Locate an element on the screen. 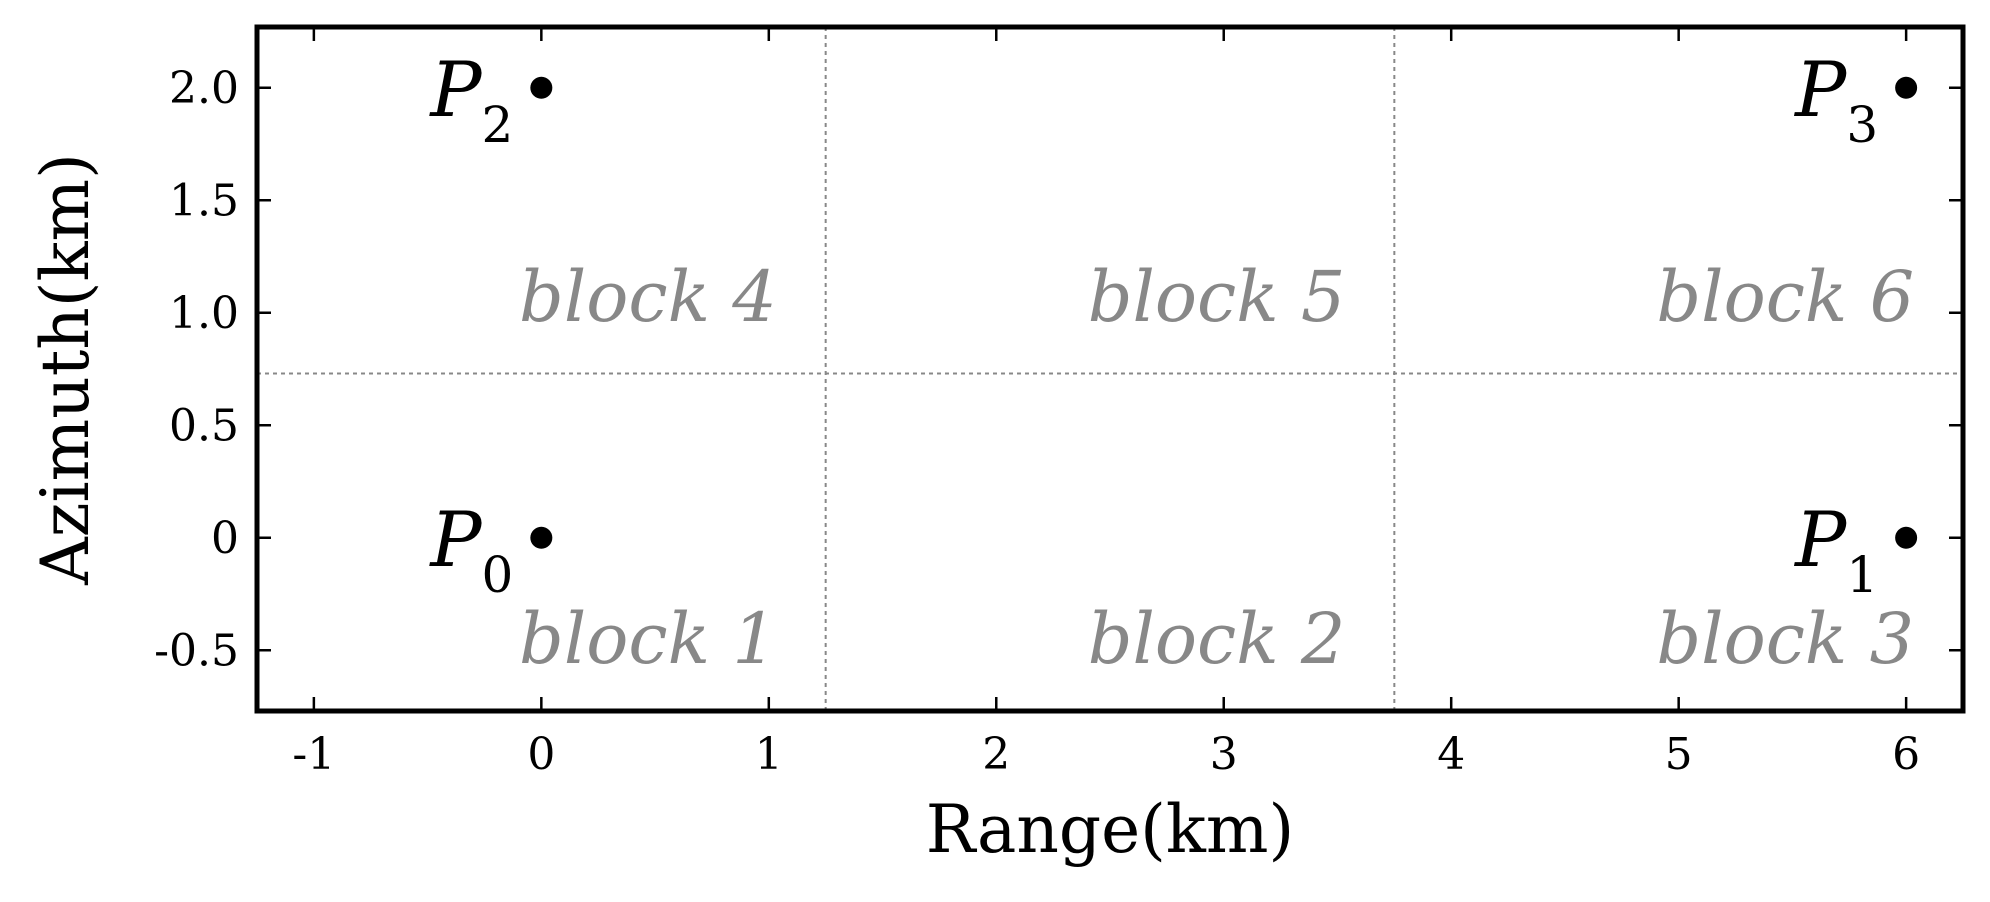  y-tick-label: 0 is located at coordinates (225, 538).